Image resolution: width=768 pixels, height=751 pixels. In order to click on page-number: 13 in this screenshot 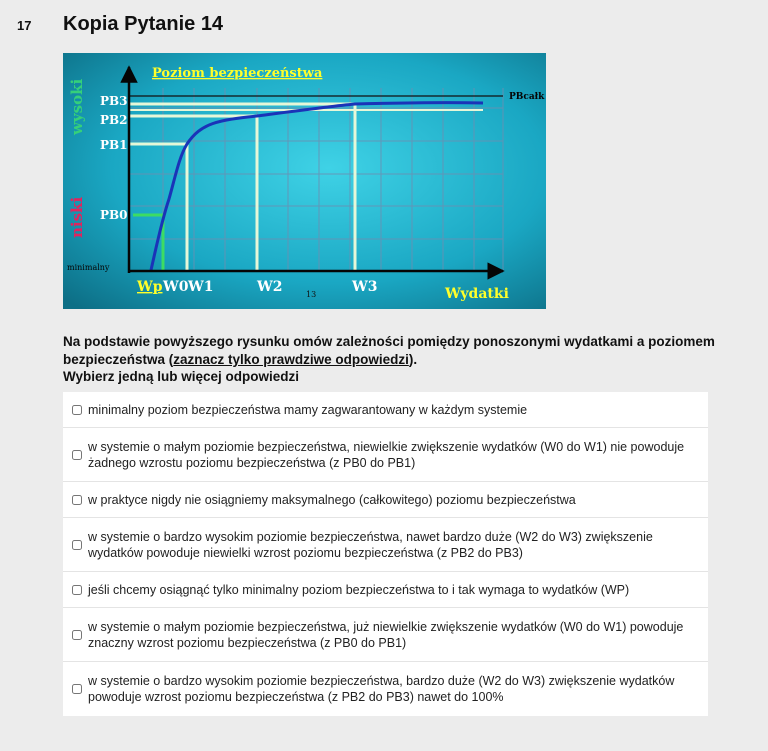, I will do `click(311, 294)`.